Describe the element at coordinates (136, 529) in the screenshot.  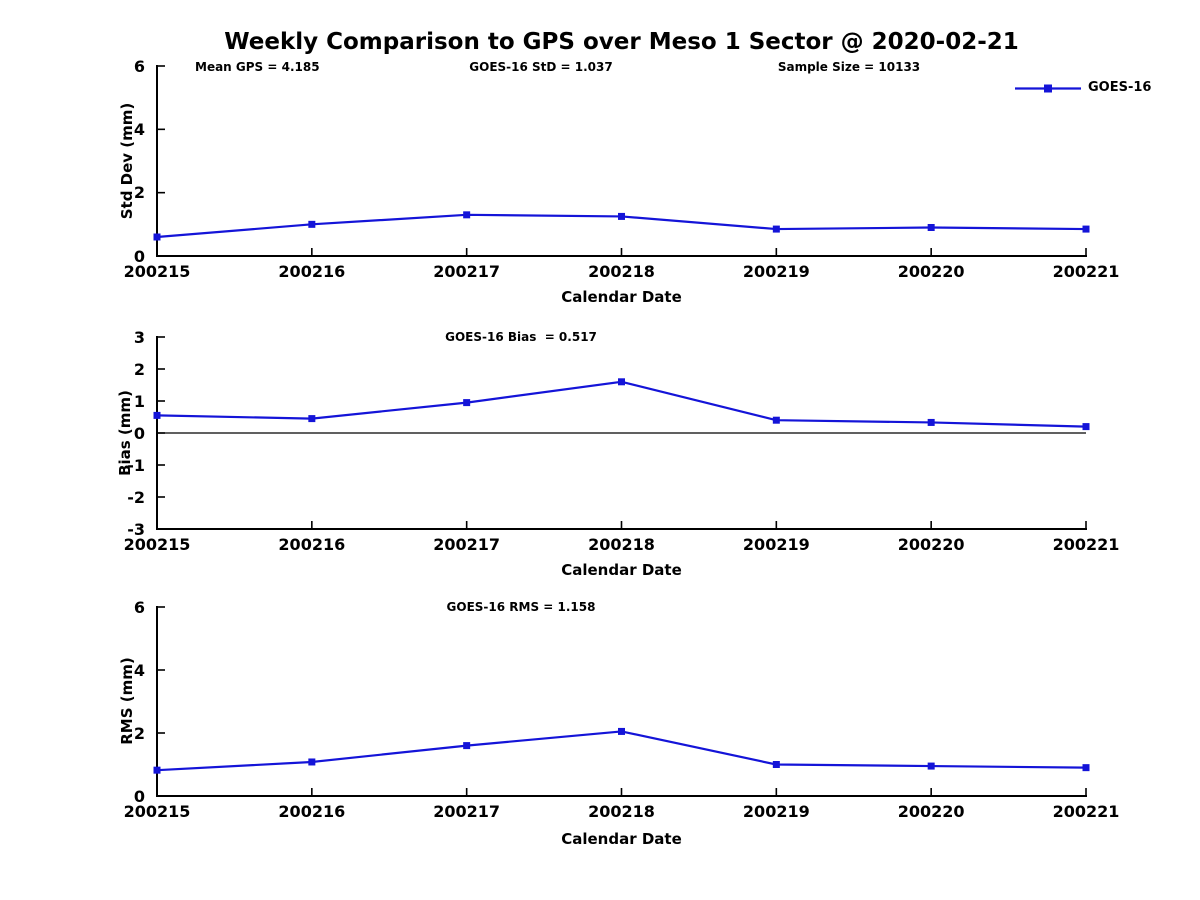
I see `y-tick-label: -3` at that location.